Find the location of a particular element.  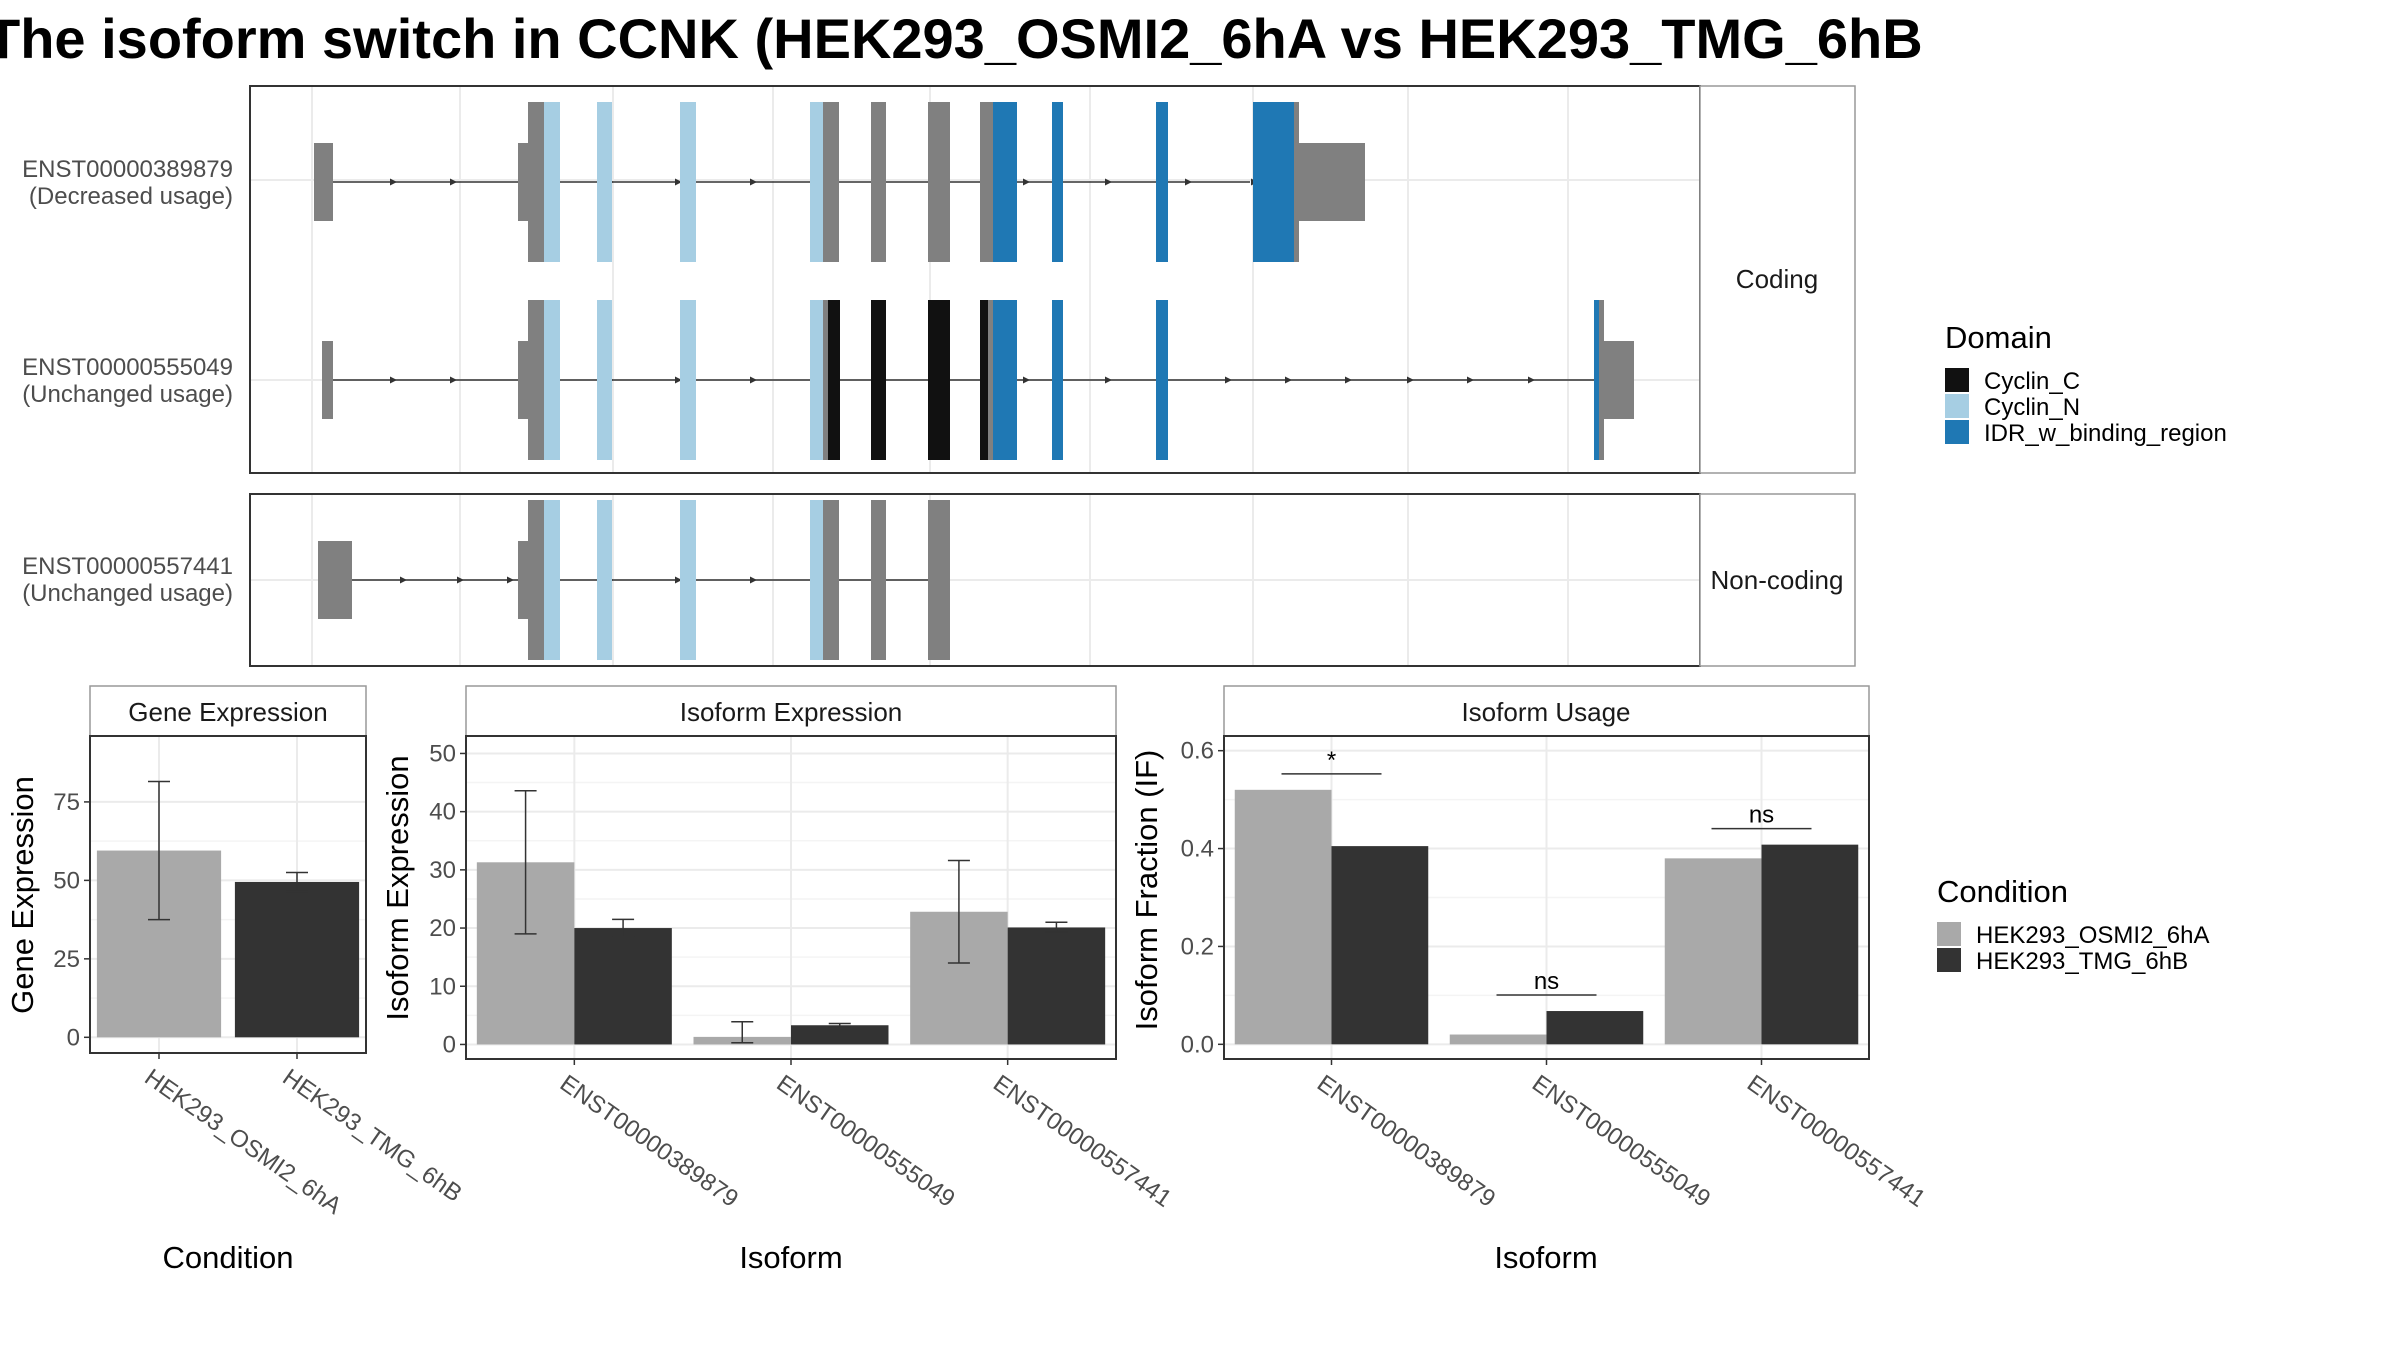

facet-label-noncoding: Non-coding is located at coordinates (1777, 580).